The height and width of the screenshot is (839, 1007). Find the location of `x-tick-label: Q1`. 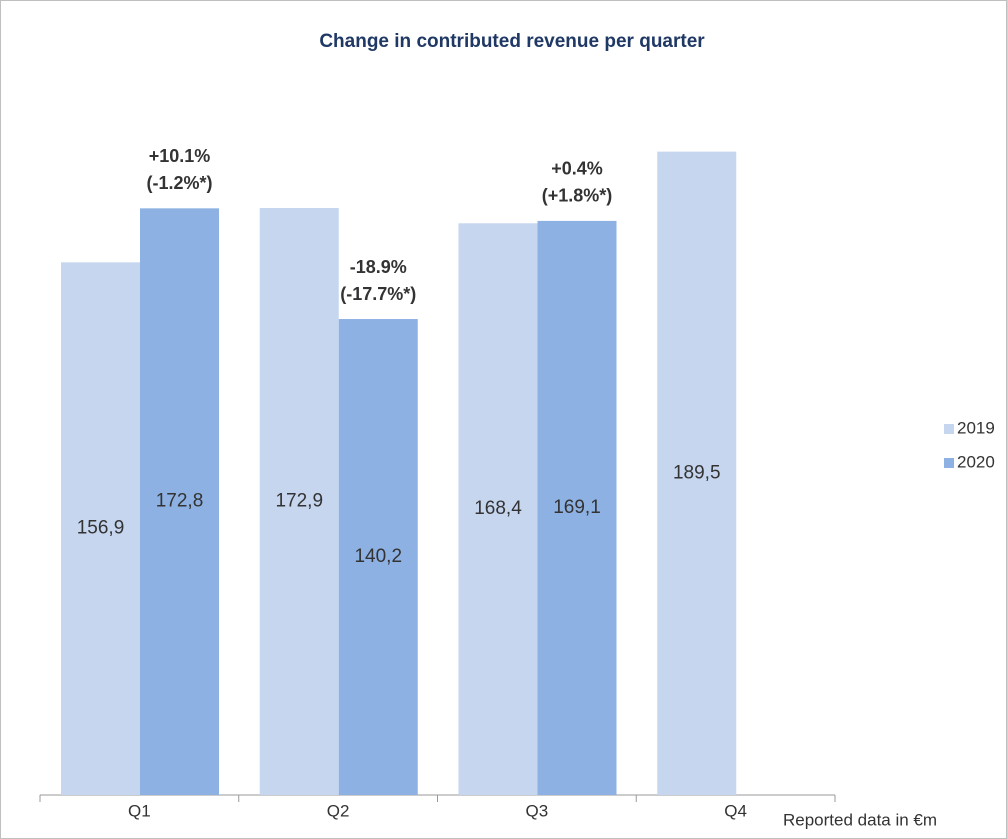

x-tick-label: Q1 is located at coordinates (139, 810).